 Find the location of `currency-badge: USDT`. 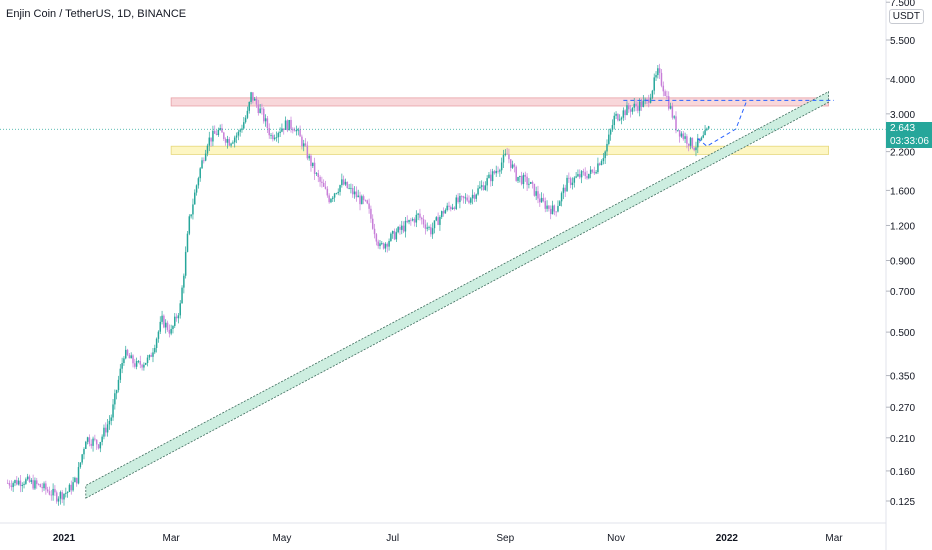

currency-badge: USDT is located at coordinates (906, 16).